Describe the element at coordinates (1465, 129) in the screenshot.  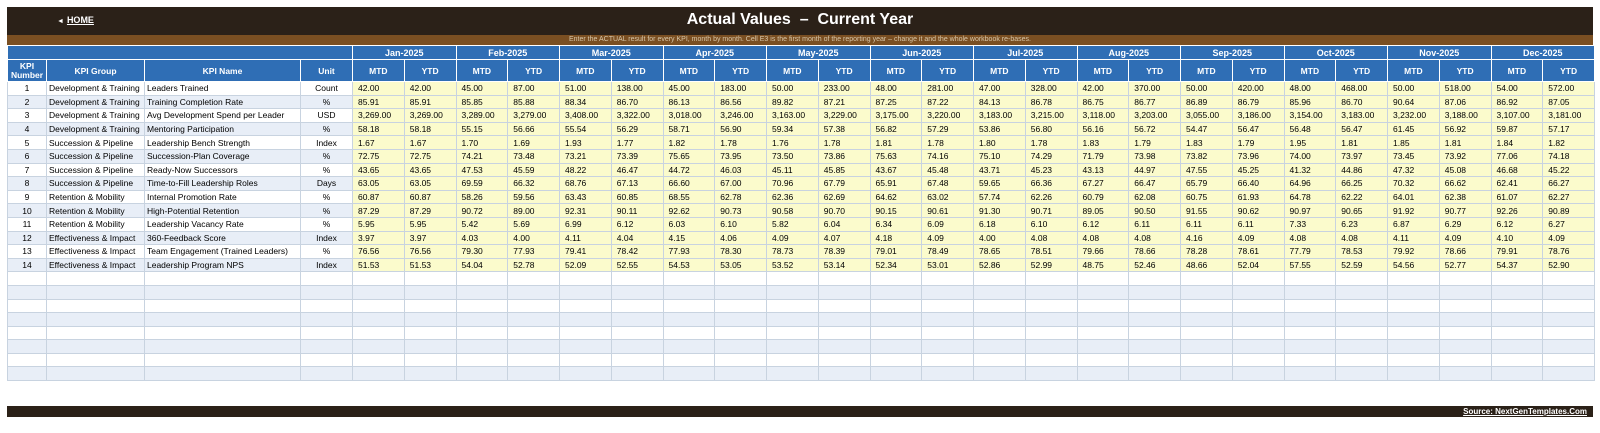
I see `ytd-value-cell: 56.92` at that location.